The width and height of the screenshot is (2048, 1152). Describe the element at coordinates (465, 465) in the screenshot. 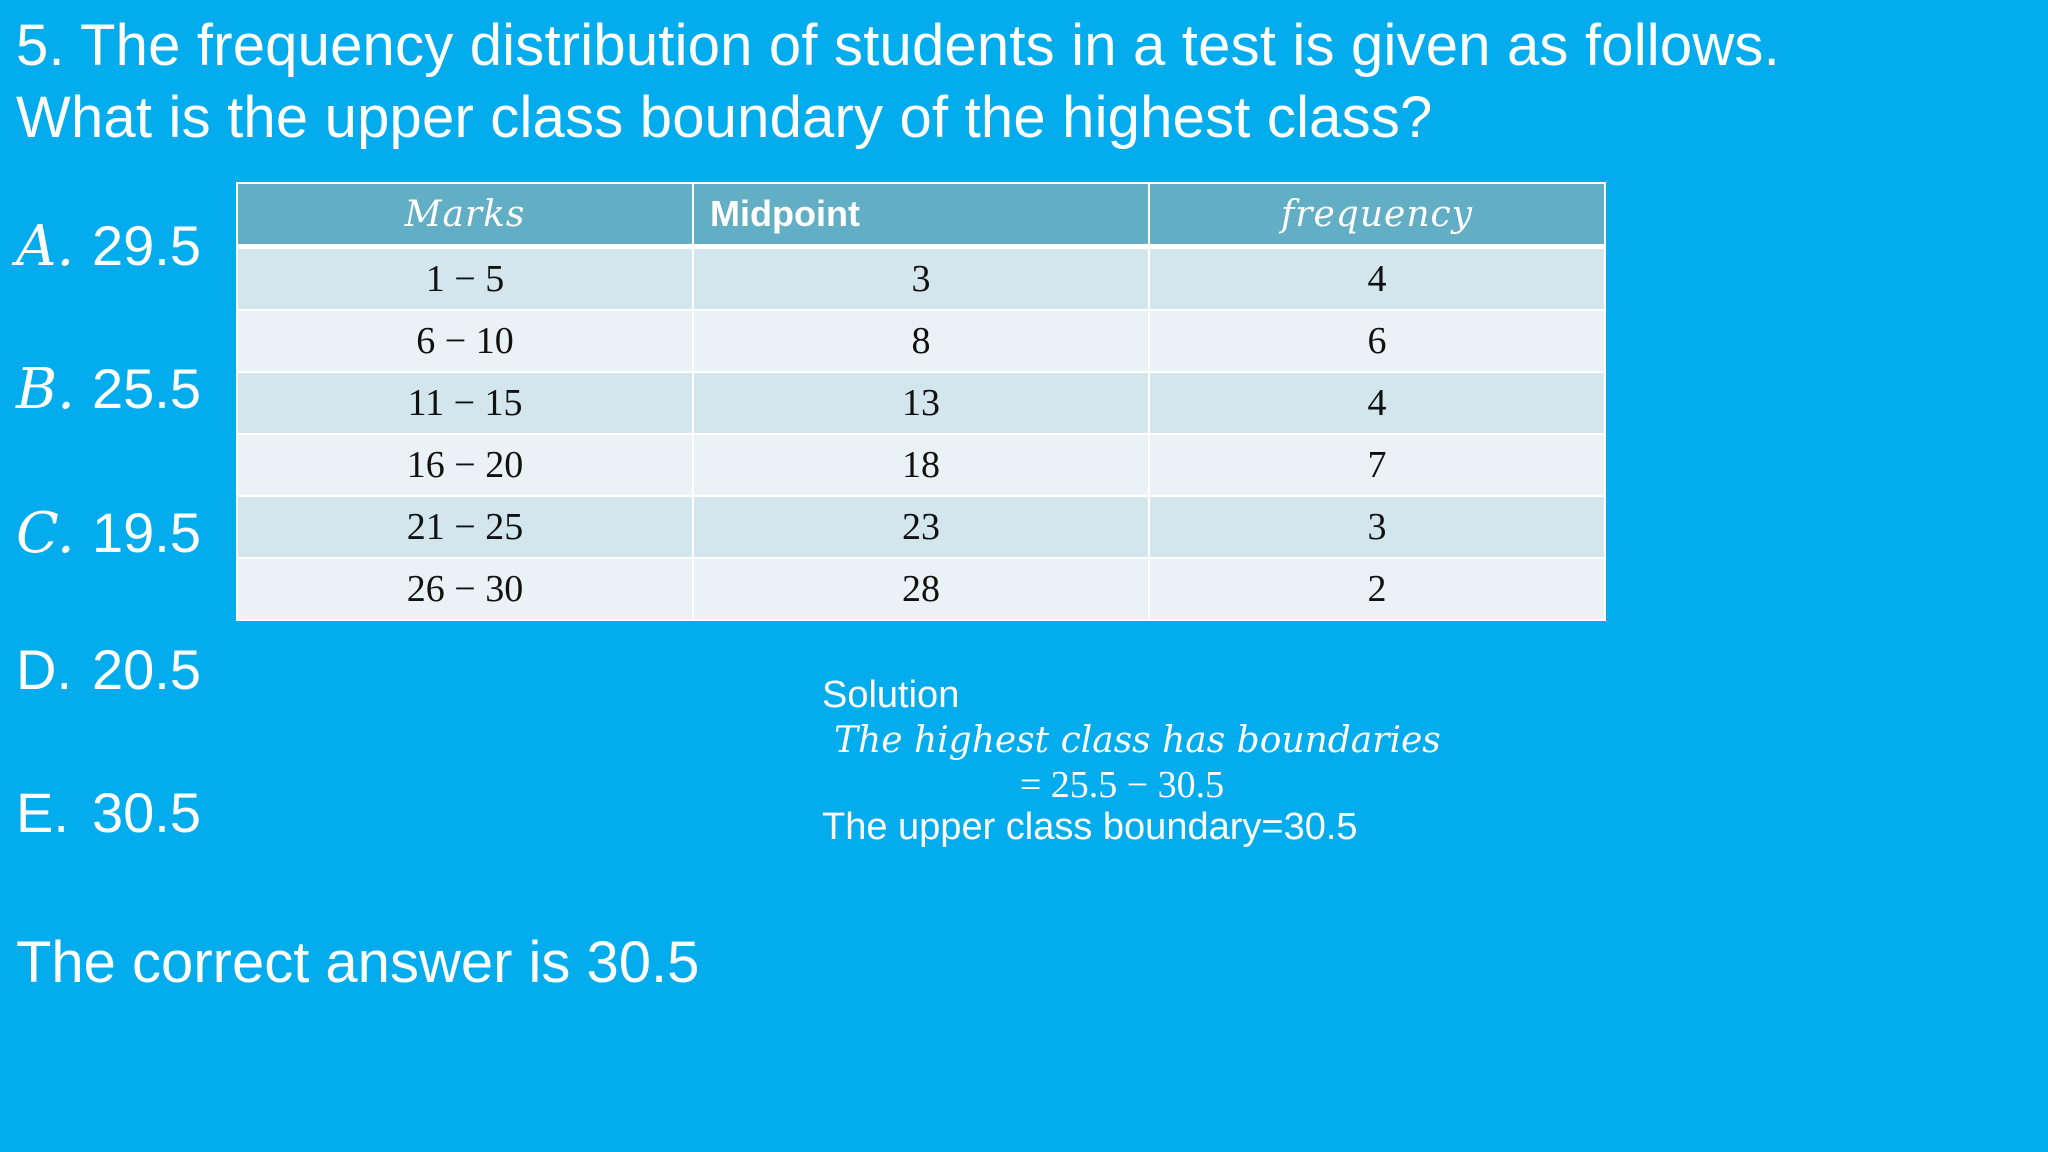

I see `cell-marks: 16 − 20` at that location.